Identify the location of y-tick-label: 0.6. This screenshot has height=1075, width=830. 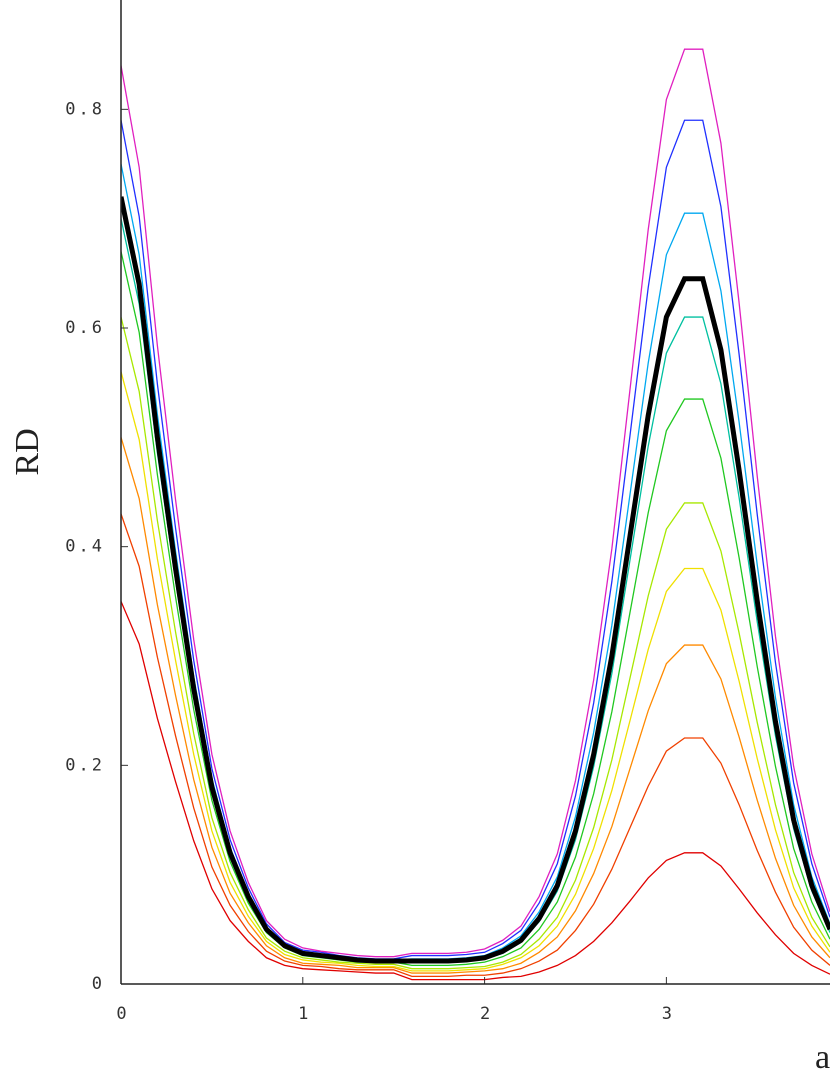
(85, 328).